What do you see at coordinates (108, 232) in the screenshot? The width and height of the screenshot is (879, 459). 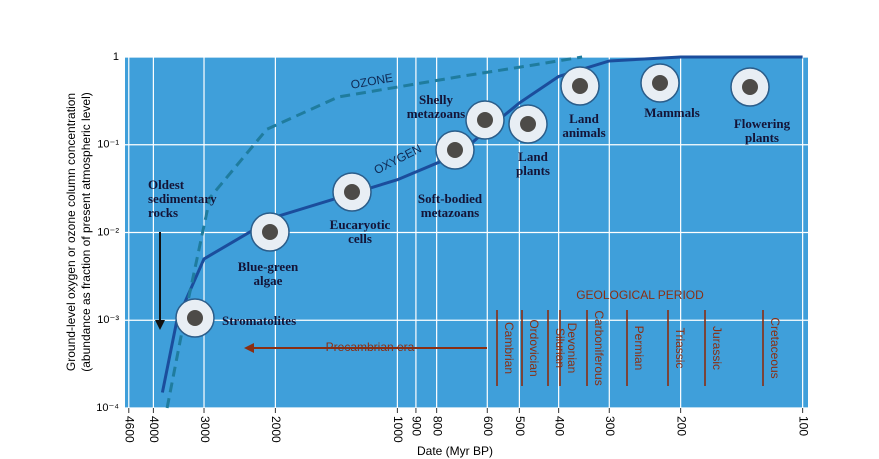 I see `y-tick-label: 10⁻²` at bounding box center [108, 232].